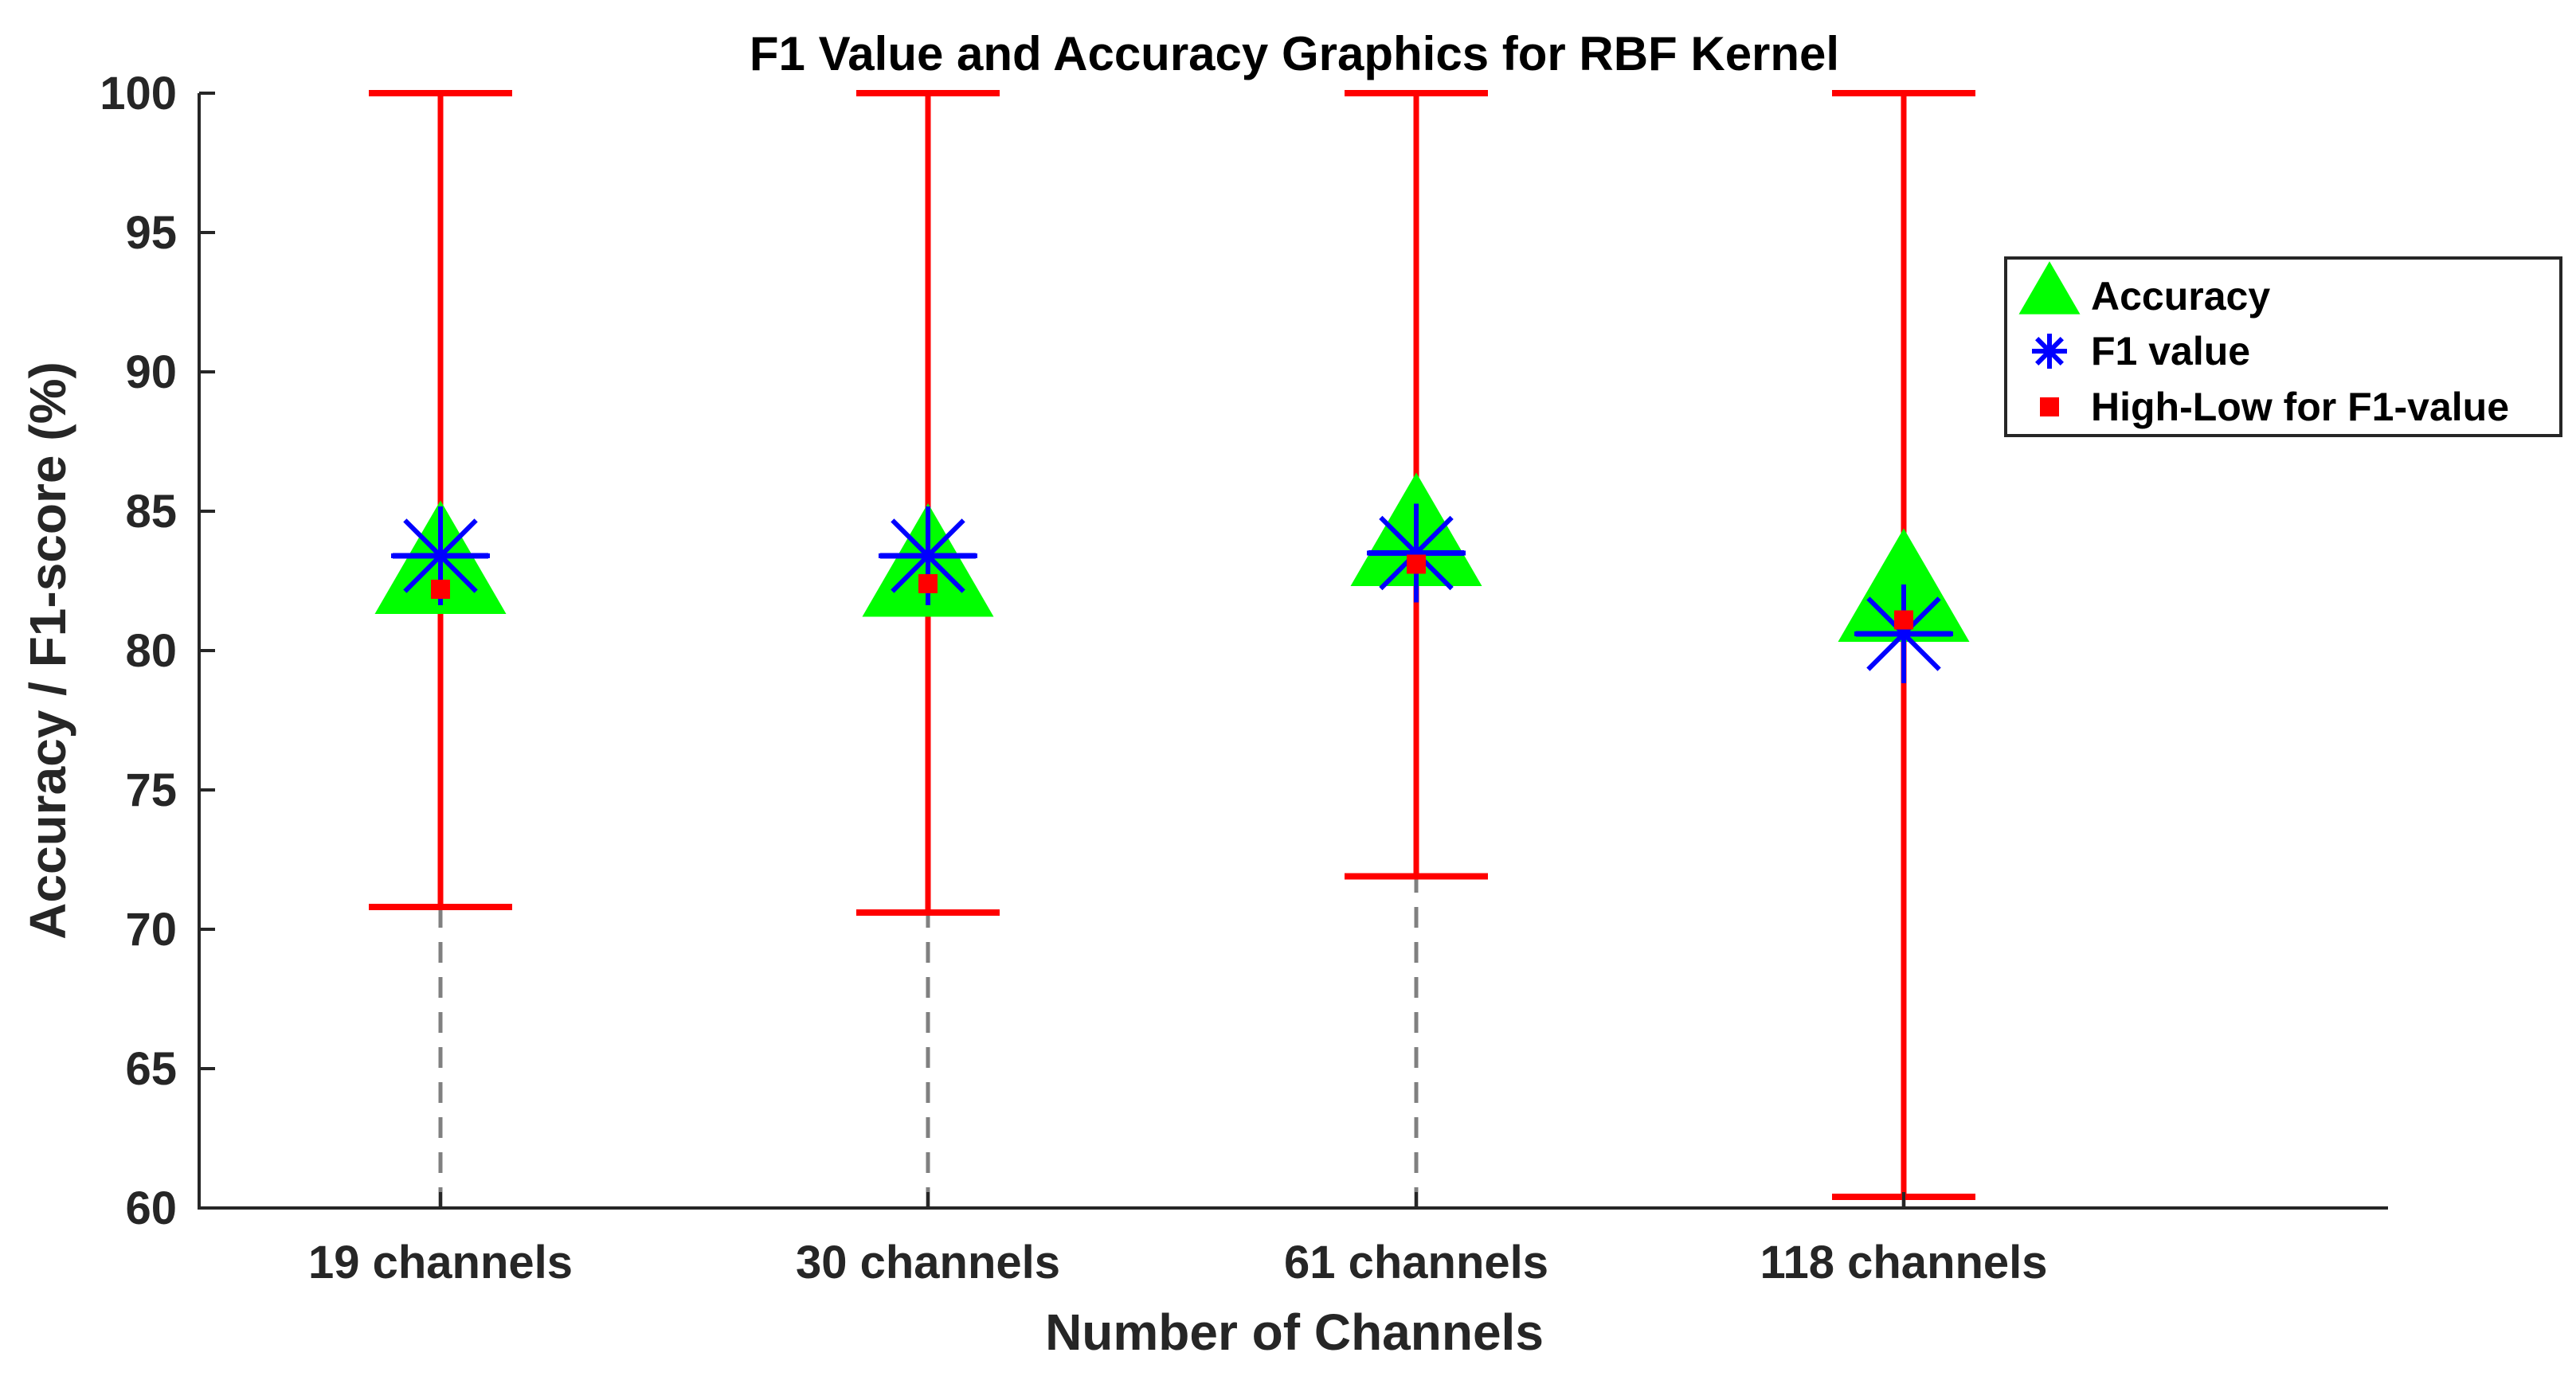 Image resolution: width=2576 pixels, height=1376 pixels. I want to click on legend-label: F1 value, so click(2170, 351).